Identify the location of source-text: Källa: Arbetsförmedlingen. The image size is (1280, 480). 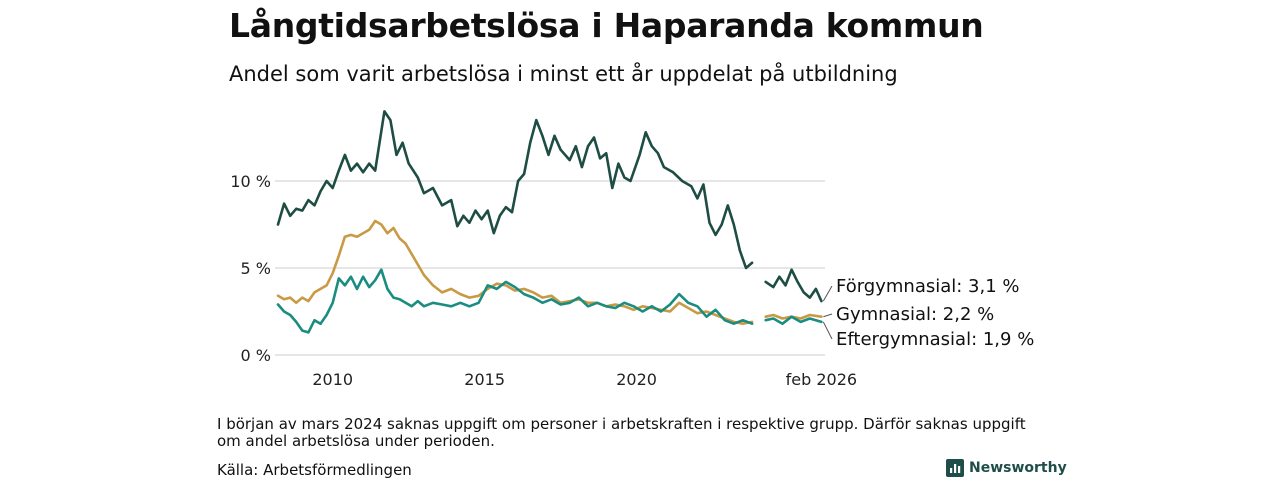
(314, 470).